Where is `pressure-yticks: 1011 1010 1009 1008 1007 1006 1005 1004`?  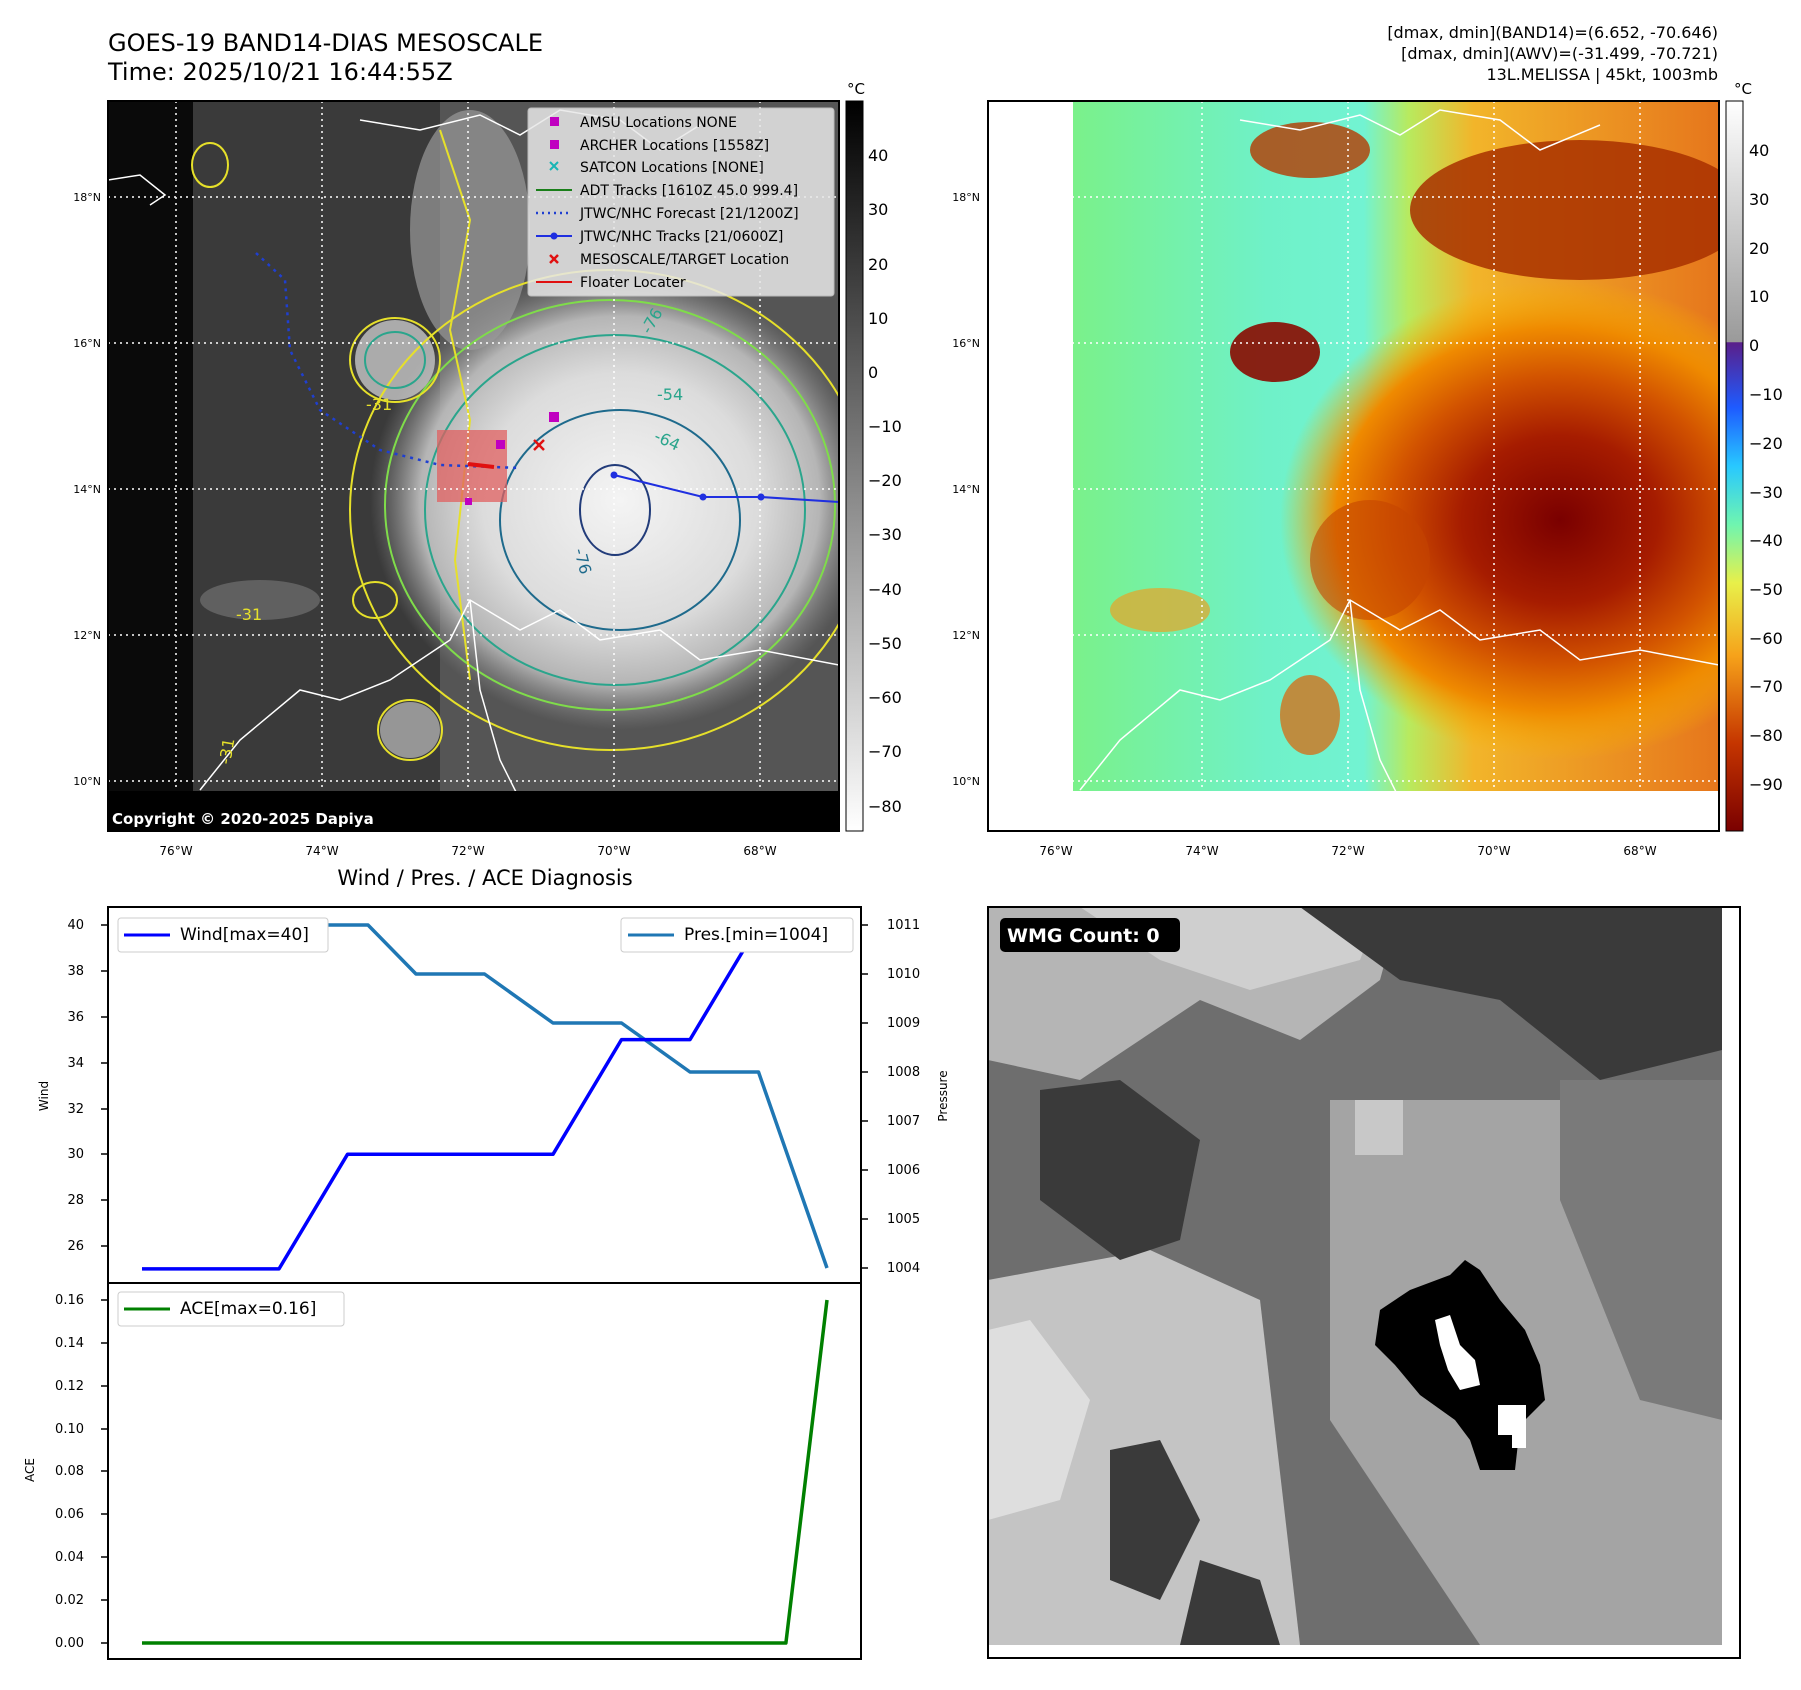 pressure-yticks: 1011 1010 1009 1008 1007 1006 1005 1004 is located at coordinates (903, 1097).